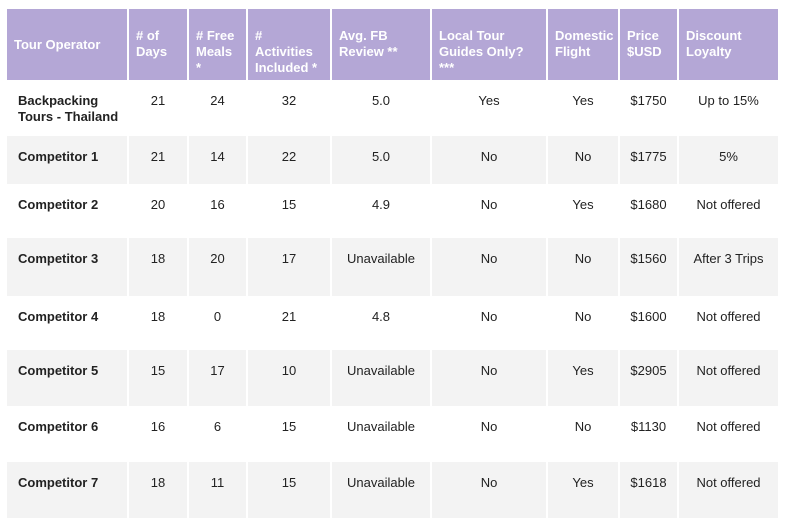 Image resolution: width=786 pixels, height=523 pixels. I want to click on table-row: Competitor 4 18 0 21 4.8 No No $1600 Not offered, so click(392, 323).